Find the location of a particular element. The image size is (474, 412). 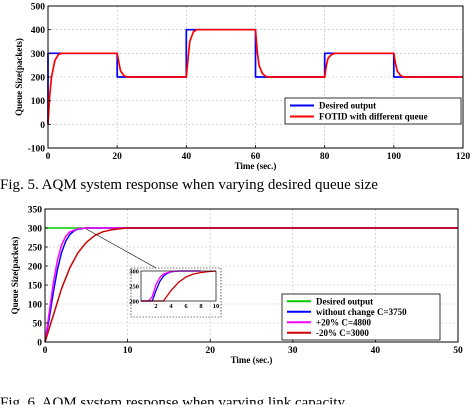

legend-label: +20% C=4800 is located at coordinates (344, 322).